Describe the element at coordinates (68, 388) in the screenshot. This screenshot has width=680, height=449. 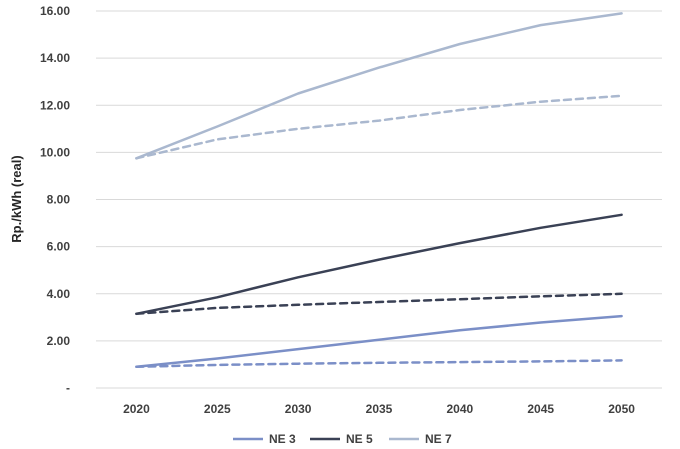
I see `y-tick-label: -` at that location.